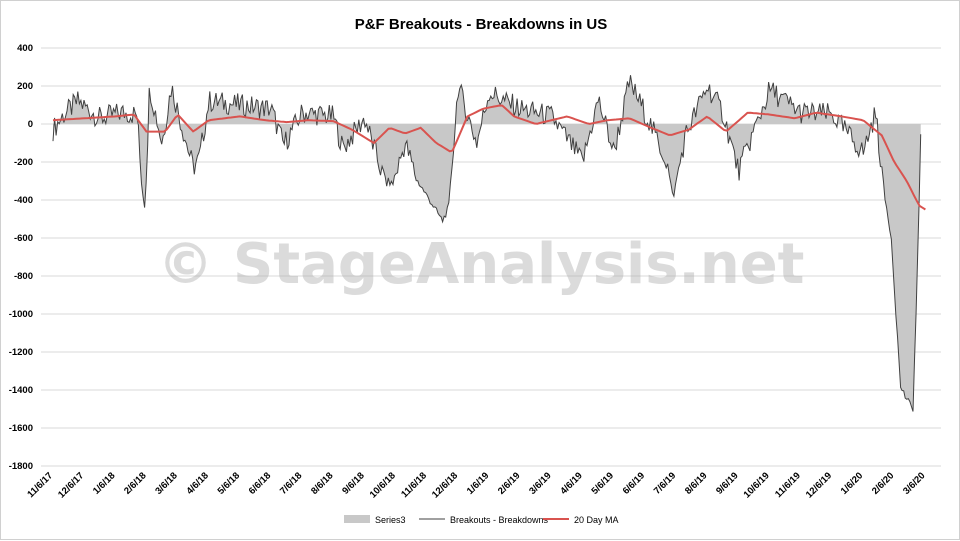  Describe the element at coordinates (788, 485) in the screenshot. I see `x-tick-label: 11/6/19` at that location.